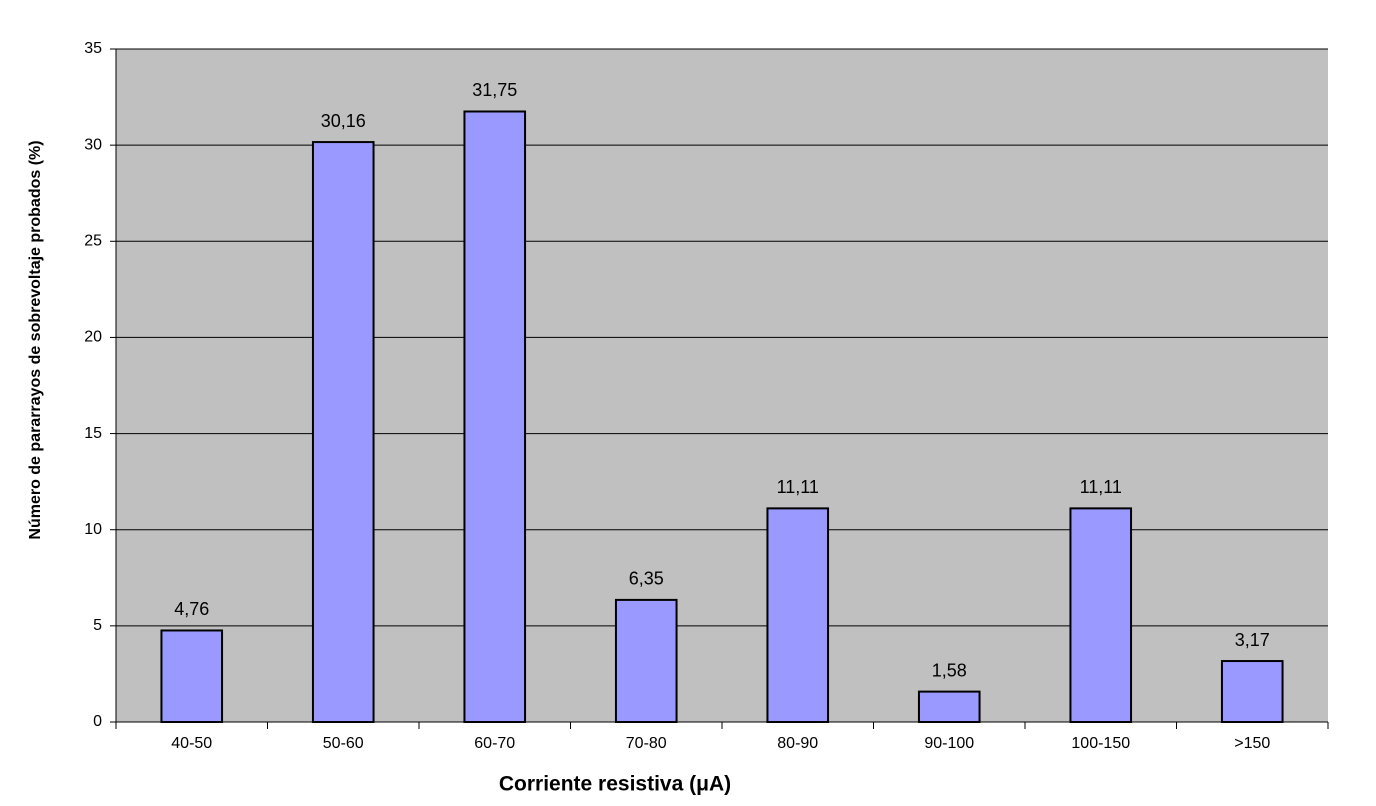 The width and height of the screenshot is (1376, 806). What do you see at coordinates (343, 743) in the screenshot?
I see `x-tick-label: 50-60` at bounding box center [343, 743].